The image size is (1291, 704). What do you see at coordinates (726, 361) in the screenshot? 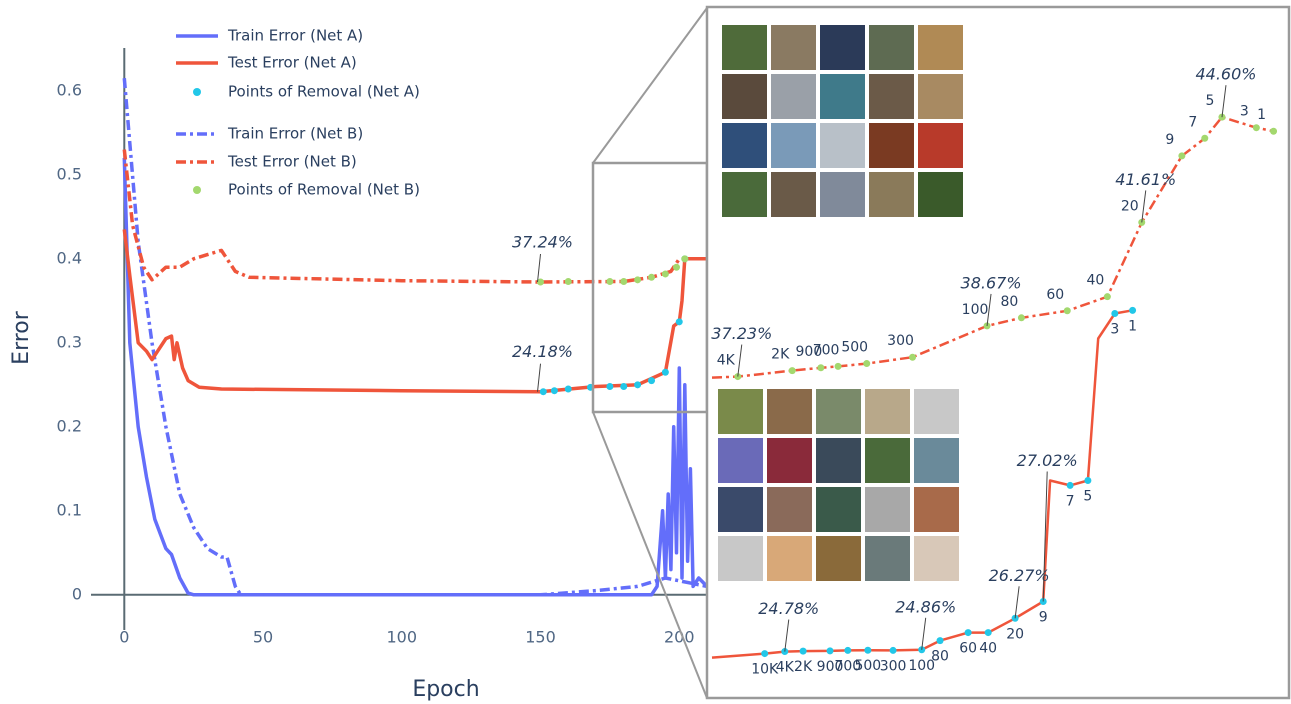
I see `point-label: 4K` at bounding box center [726, 361].